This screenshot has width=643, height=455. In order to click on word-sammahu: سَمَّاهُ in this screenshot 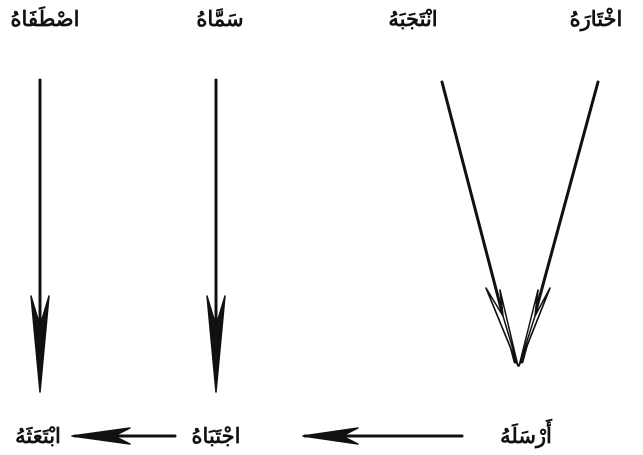, I will do `click(220, 18)`.